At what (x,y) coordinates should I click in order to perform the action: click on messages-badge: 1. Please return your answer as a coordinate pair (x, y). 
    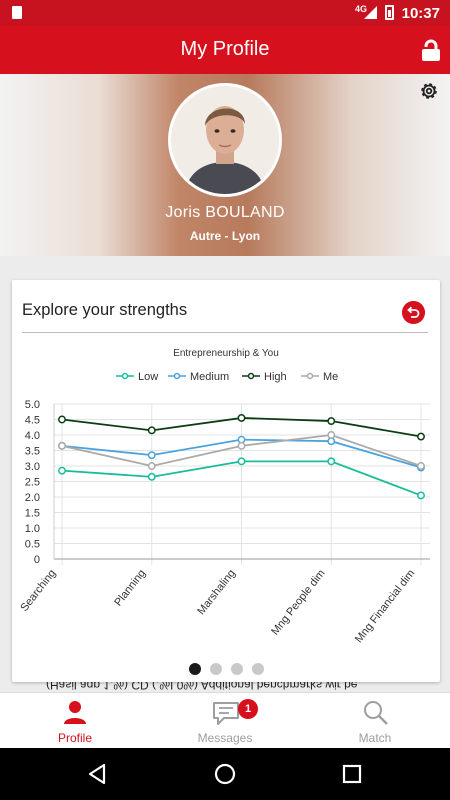
    Looking at the image, I should click on (248, 709).